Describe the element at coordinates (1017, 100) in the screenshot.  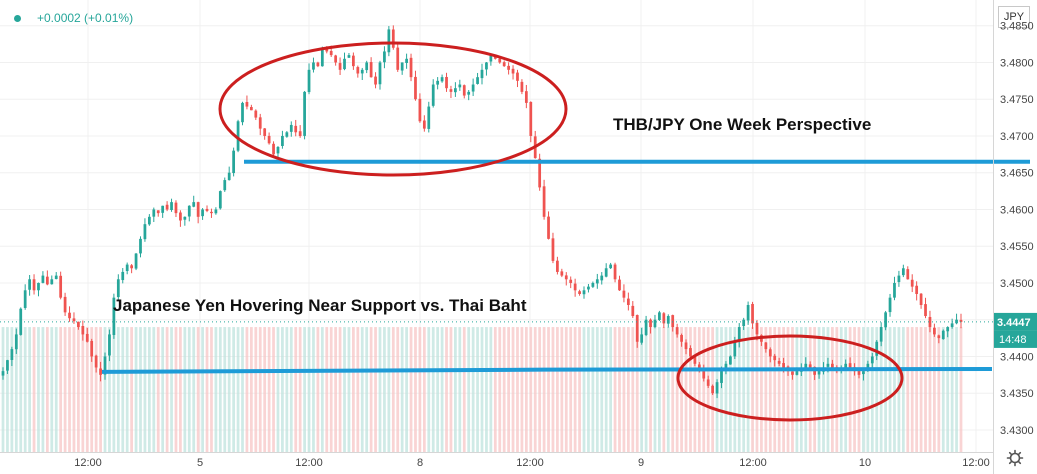
I see `y-tick-label: 3.4750` at that location.